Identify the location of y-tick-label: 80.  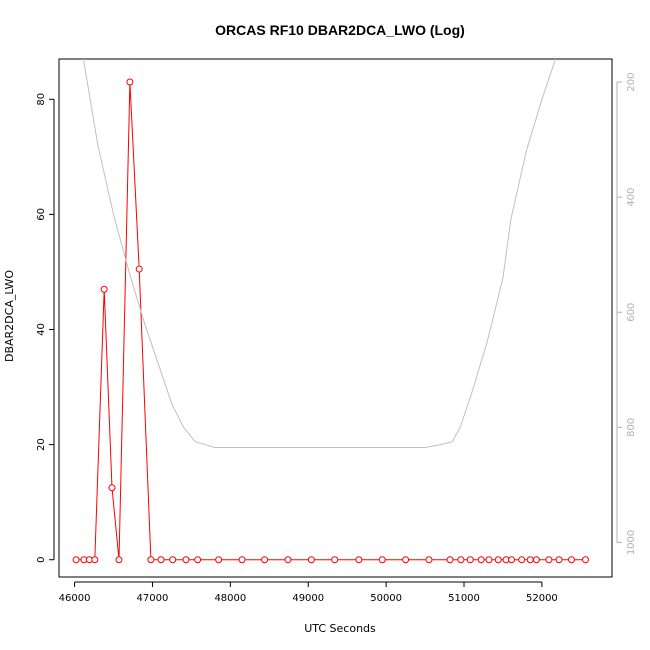
(41, 99).